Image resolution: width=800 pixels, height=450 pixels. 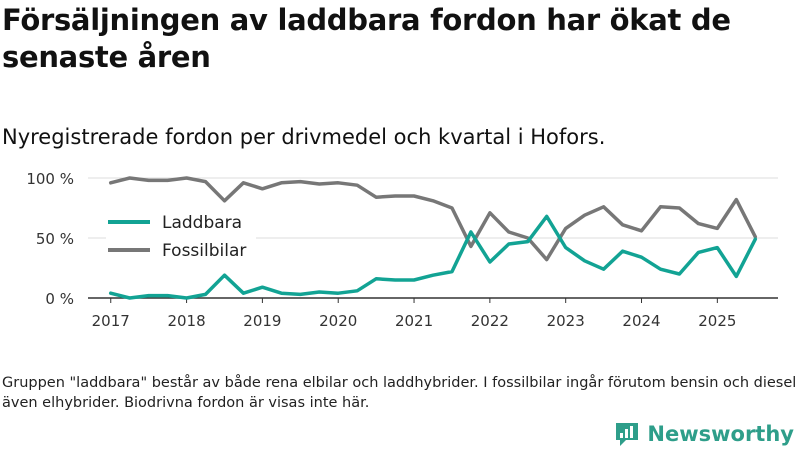 I want to click on x-tick-label: 2020, so click(x=338, y=321).